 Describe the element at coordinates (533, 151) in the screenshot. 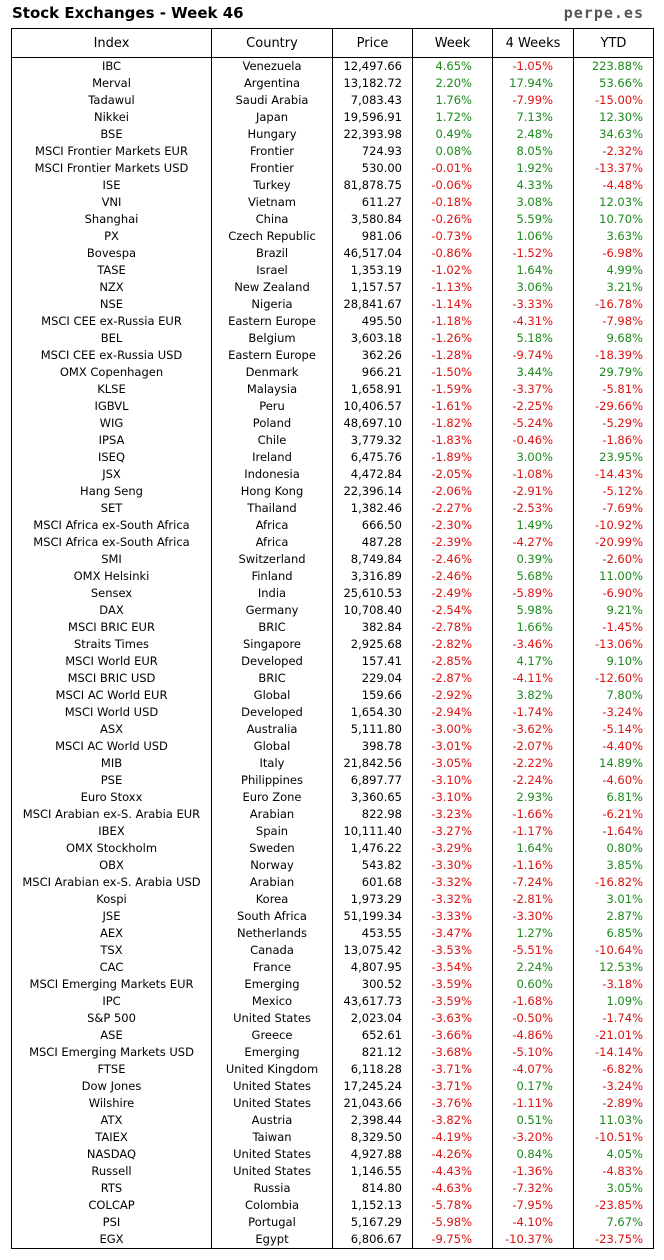

I see `four-weeks-cell: 8.05%` at that location.